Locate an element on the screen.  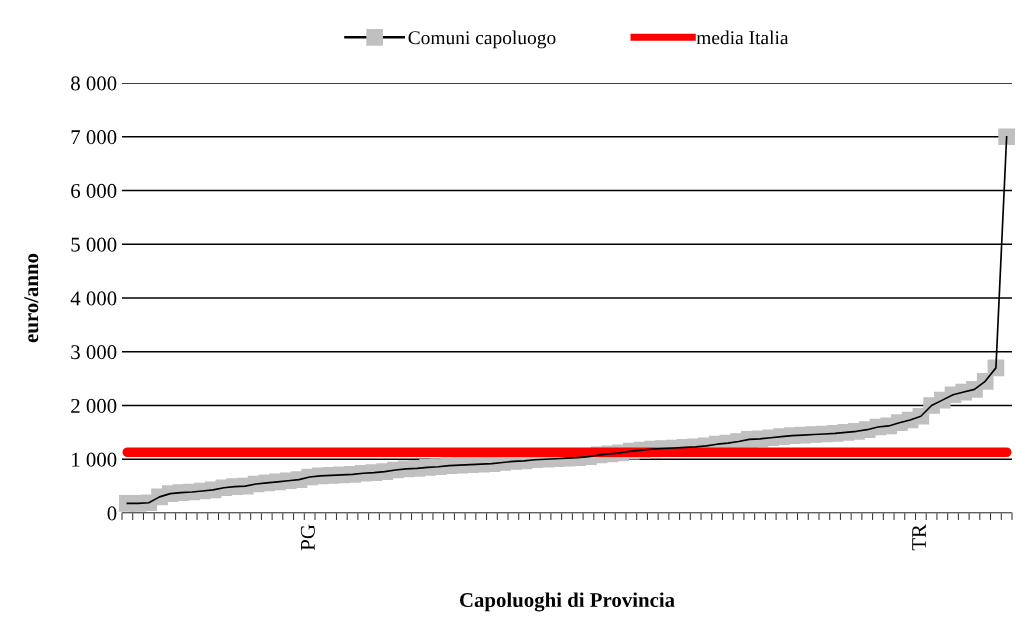
x-tick-label: PG is located at coordinates (307, 537).